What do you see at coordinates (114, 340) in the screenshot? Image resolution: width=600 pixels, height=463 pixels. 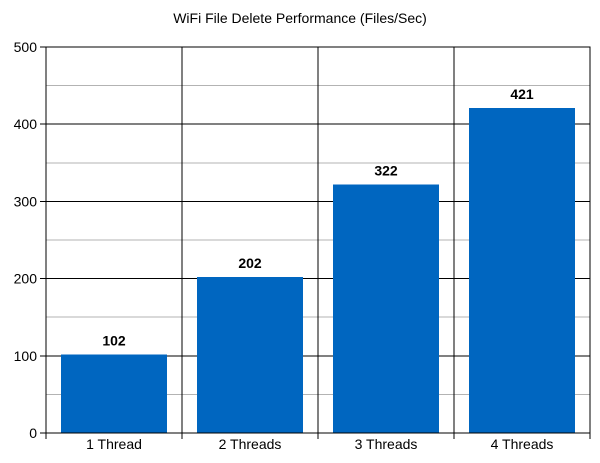 I see `data-label: 102` at bounding box center [114, 340].